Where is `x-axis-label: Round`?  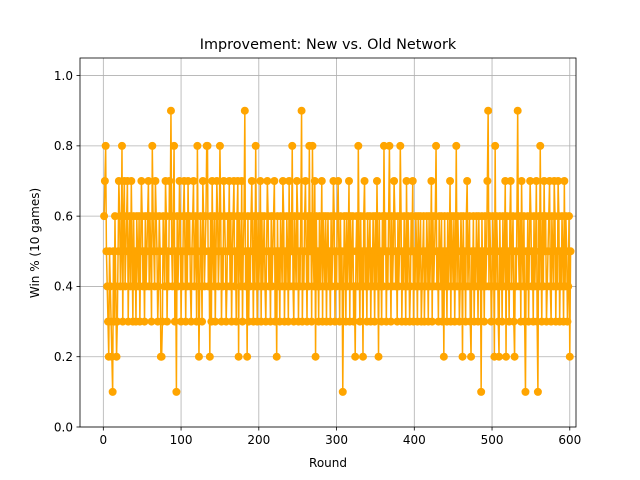 x-axis-label: Round is located at coordinates (328, 463).